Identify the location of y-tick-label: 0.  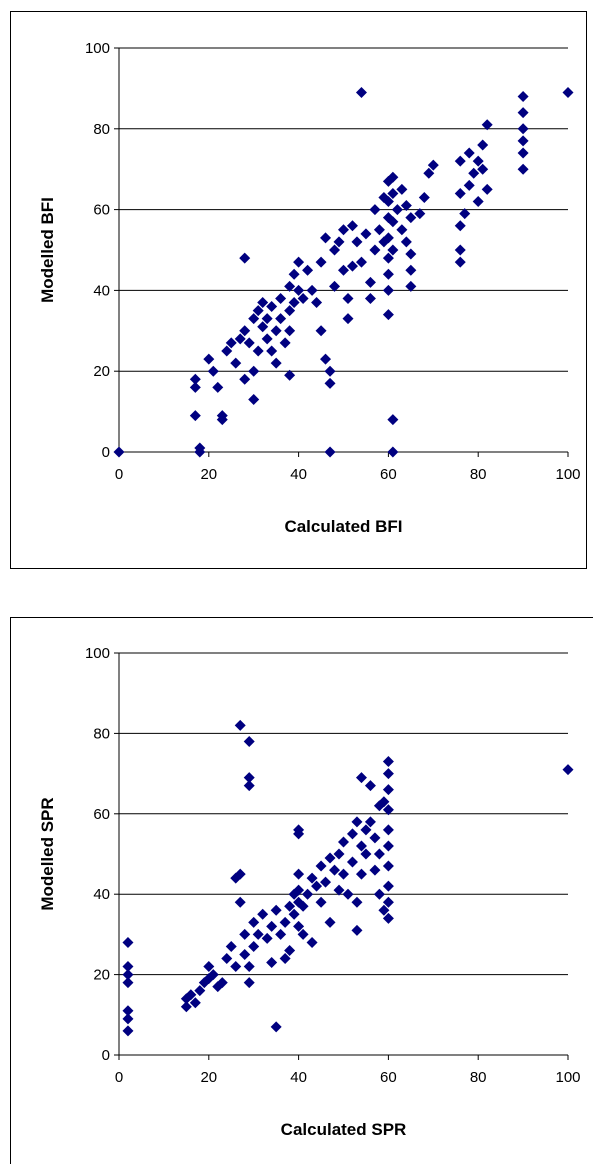
(106, 1055).